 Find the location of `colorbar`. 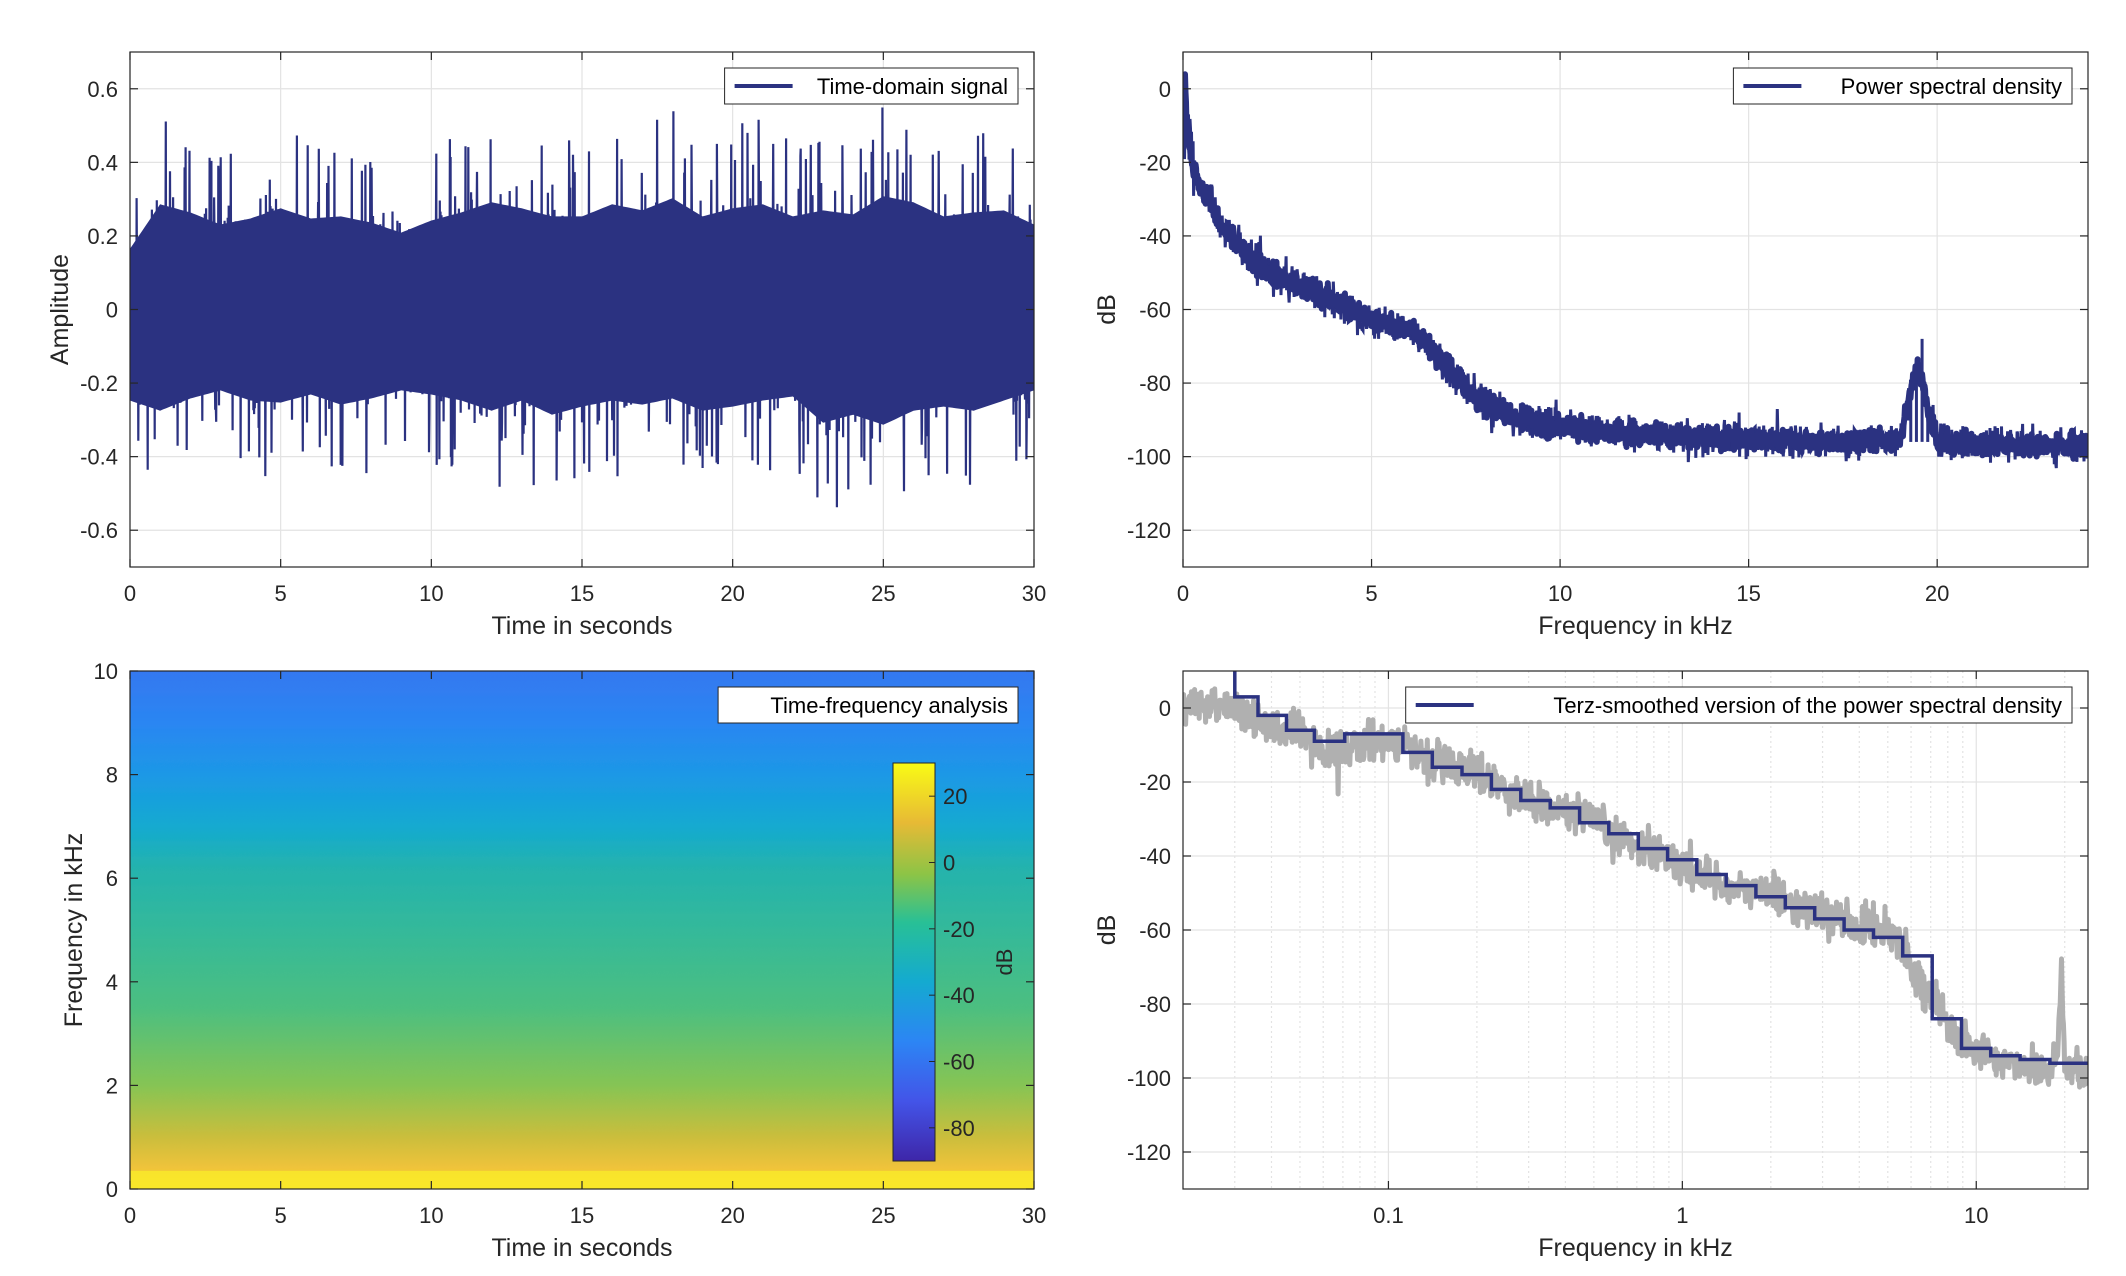

colorbar is located at coordinates (914, 962).